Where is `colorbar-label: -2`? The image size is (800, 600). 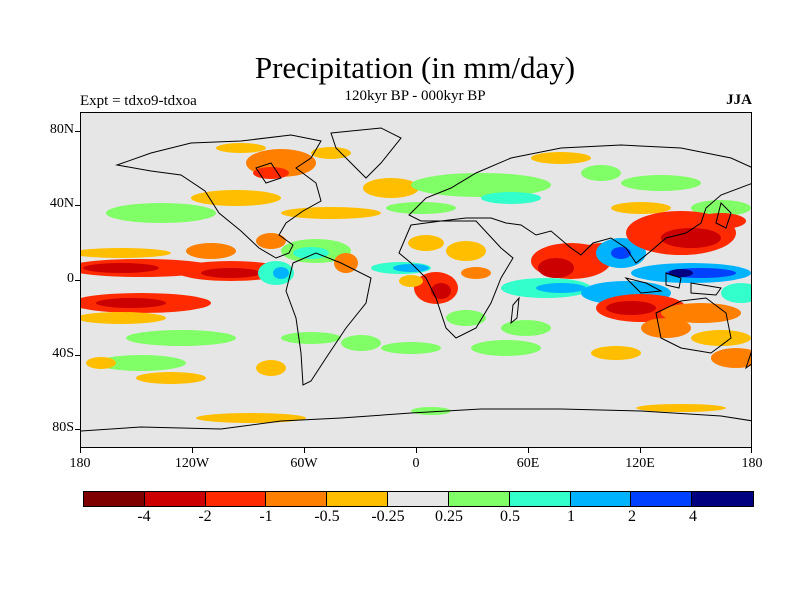
colorbar-label: -2 is located at coordinates (205, 516).